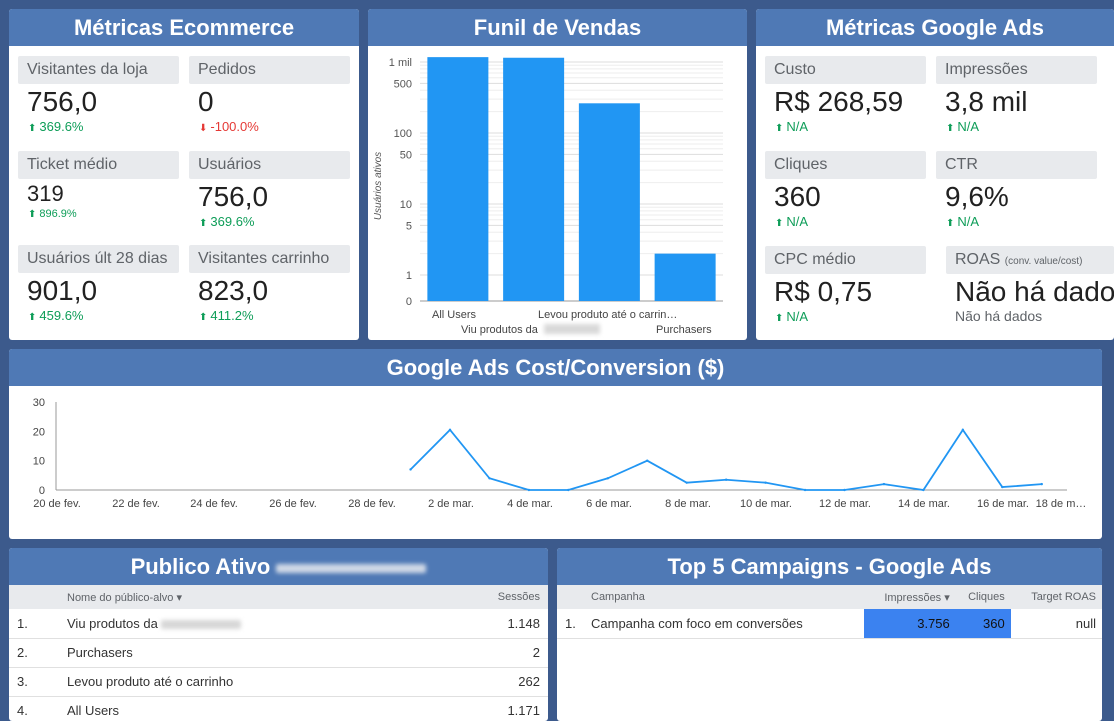 The height and width of the screenshot is (721, 1114). Describe the element at coordinates (409, 226) in the screenshot. I see `y-tick-label: 5` at that location.